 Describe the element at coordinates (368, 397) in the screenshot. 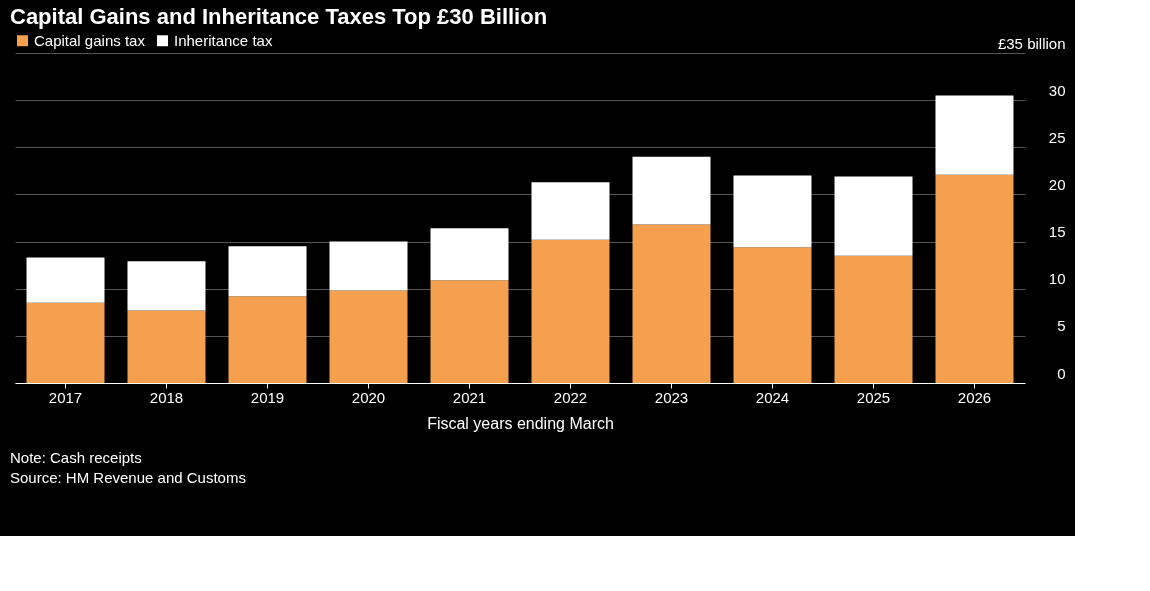

I see `x-tick-label: 2020` at that location.